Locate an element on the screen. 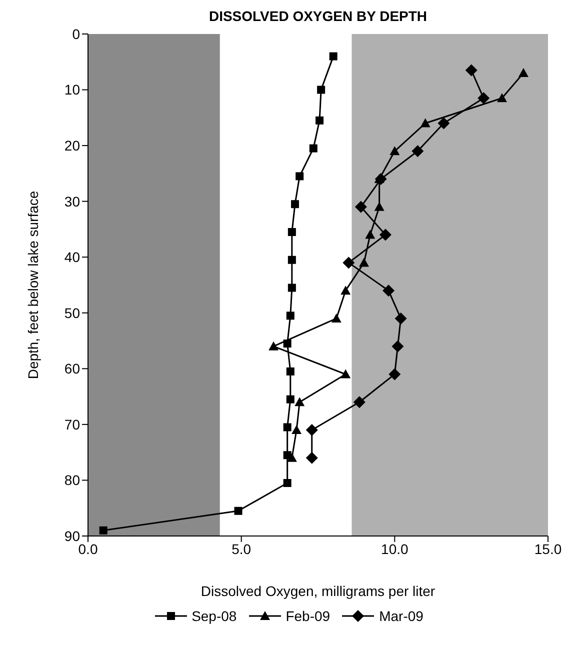 The width and height of the screenshot is (580, 660). y-tick-label: 30 is located at coordinates (72, 201).